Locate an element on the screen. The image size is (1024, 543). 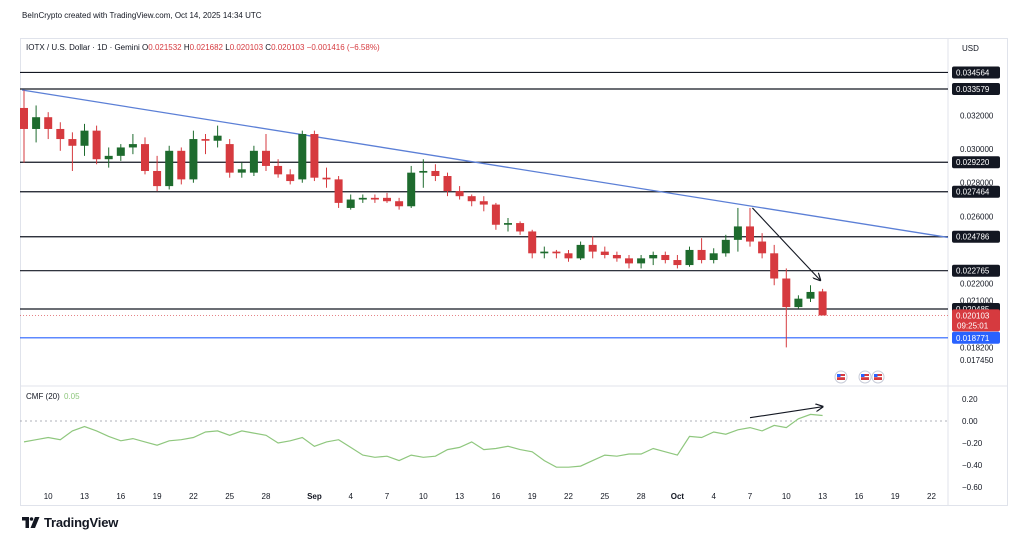
cmf-value: 0.05 is located at coordinates (72, 396).